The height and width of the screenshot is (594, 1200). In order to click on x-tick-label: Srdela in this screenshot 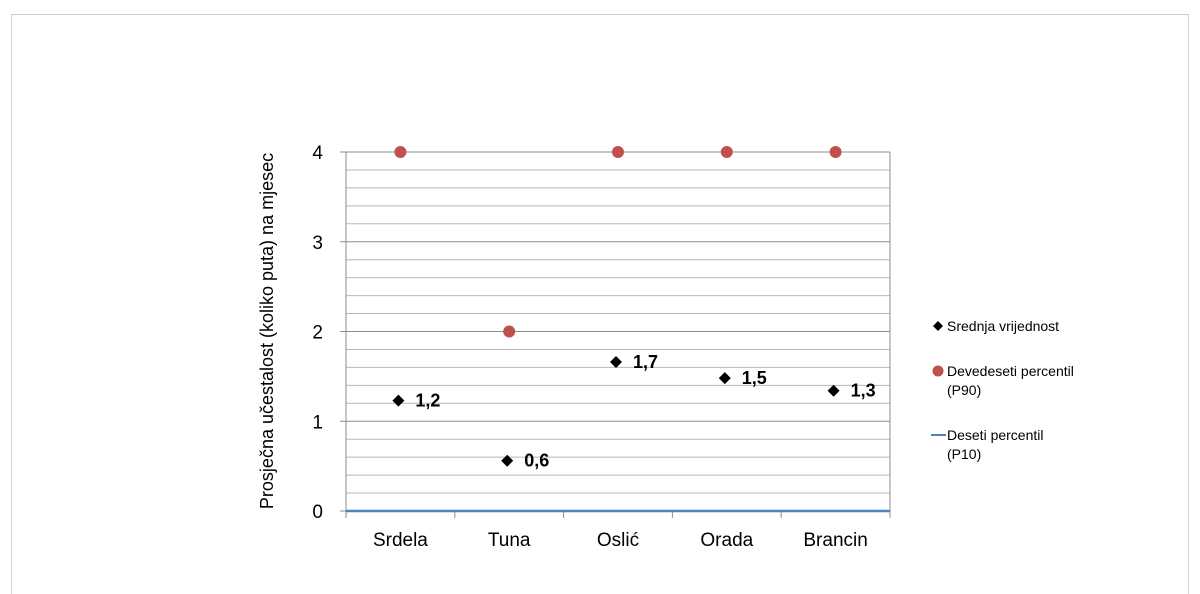, I will do `click(400, 540)`.